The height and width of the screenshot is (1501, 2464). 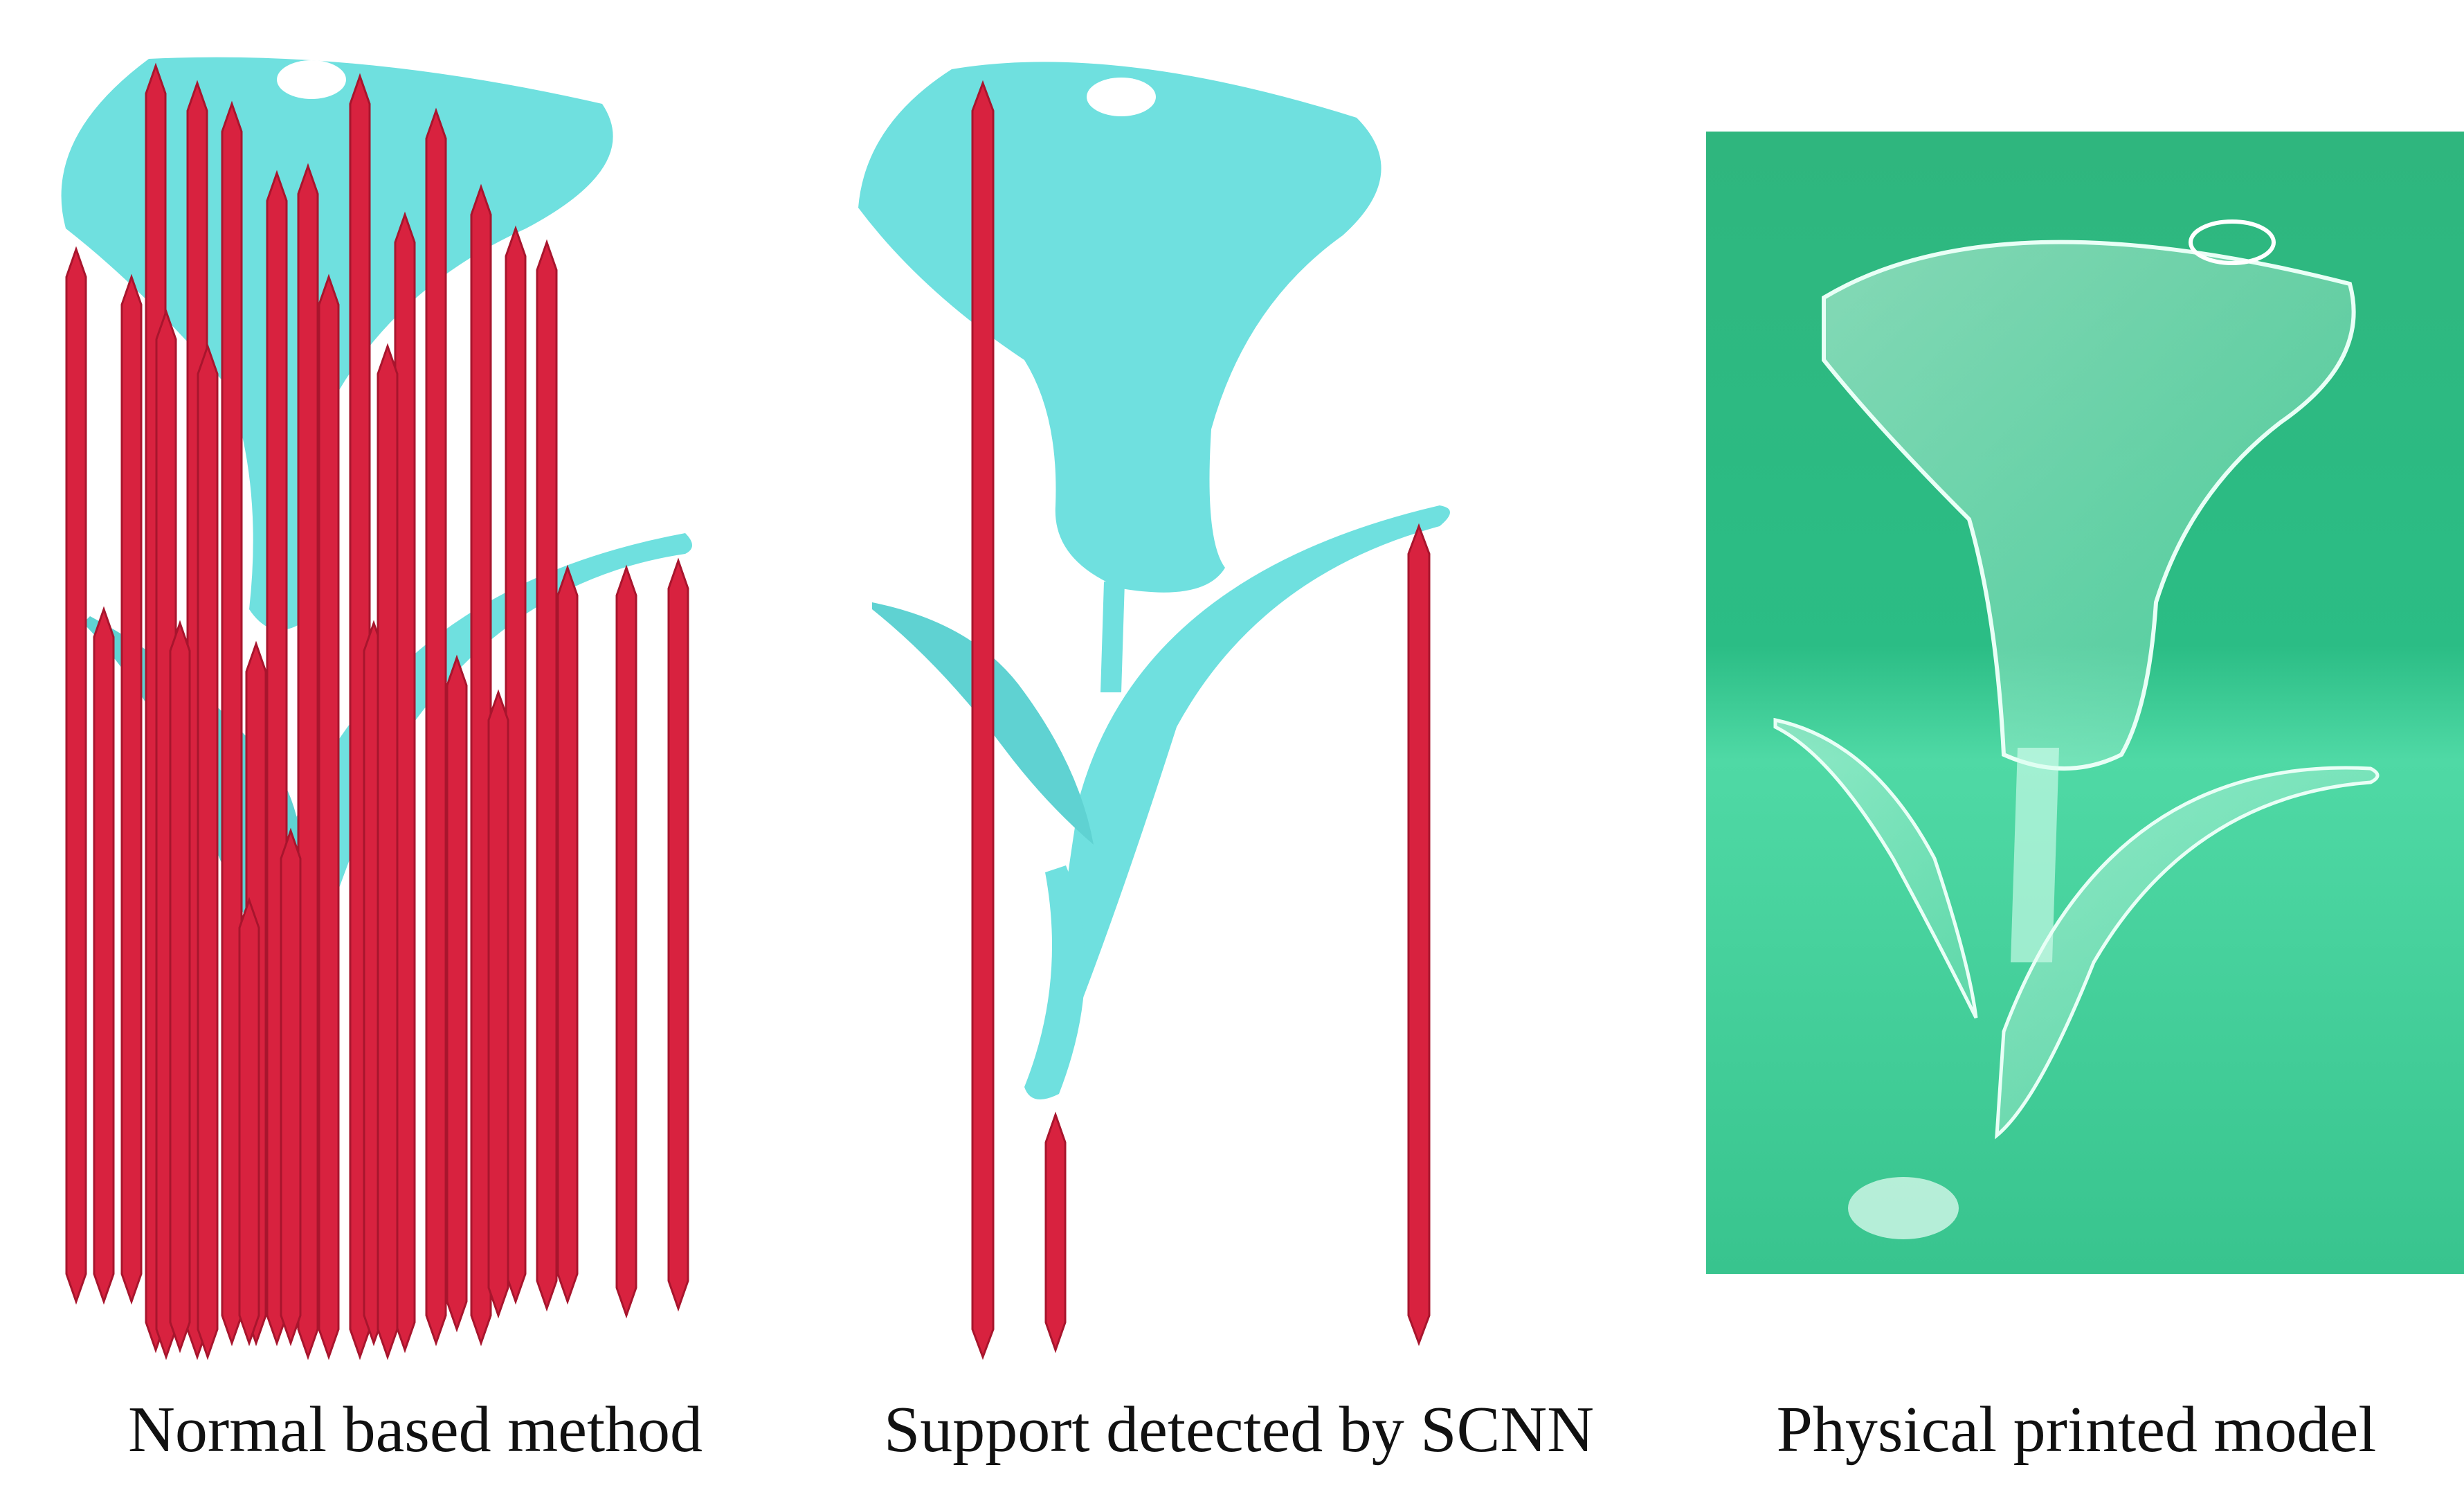 What do you see at coordinates (1054, 982) in the screenshot?
I see `stem-tail` at bounding box center [1054, 982].